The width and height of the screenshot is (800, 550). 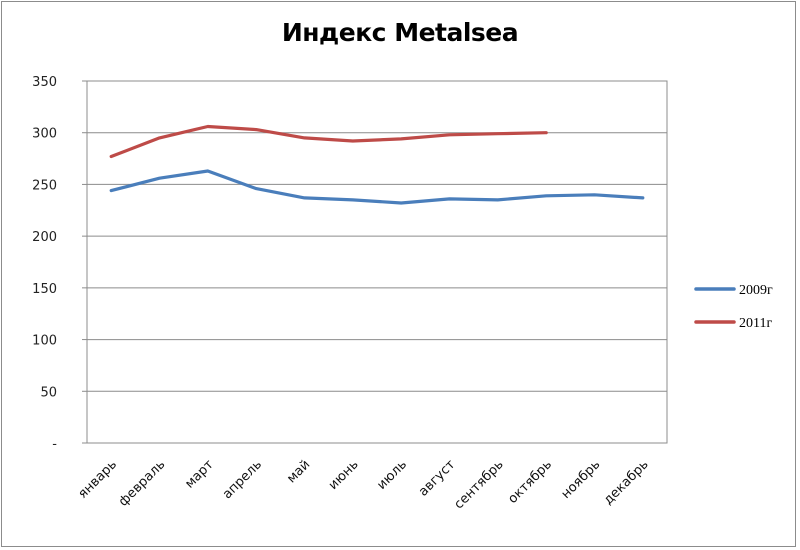 I want to click on x-tick-label: март, so click(x=199, y=474).